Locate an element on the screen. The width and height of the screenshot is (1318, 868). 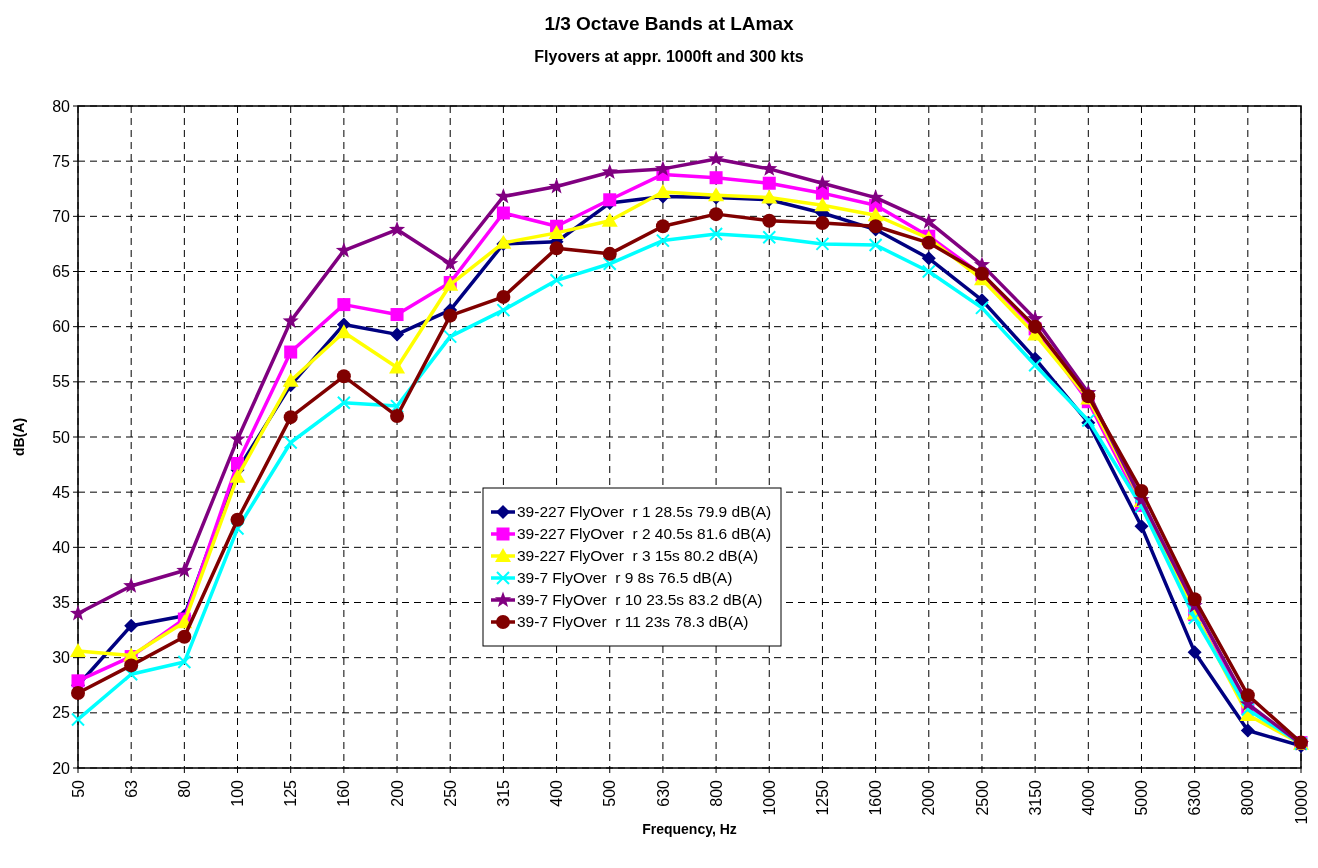
x-tick-label: 3150 is located at coordinates (1035, 797).